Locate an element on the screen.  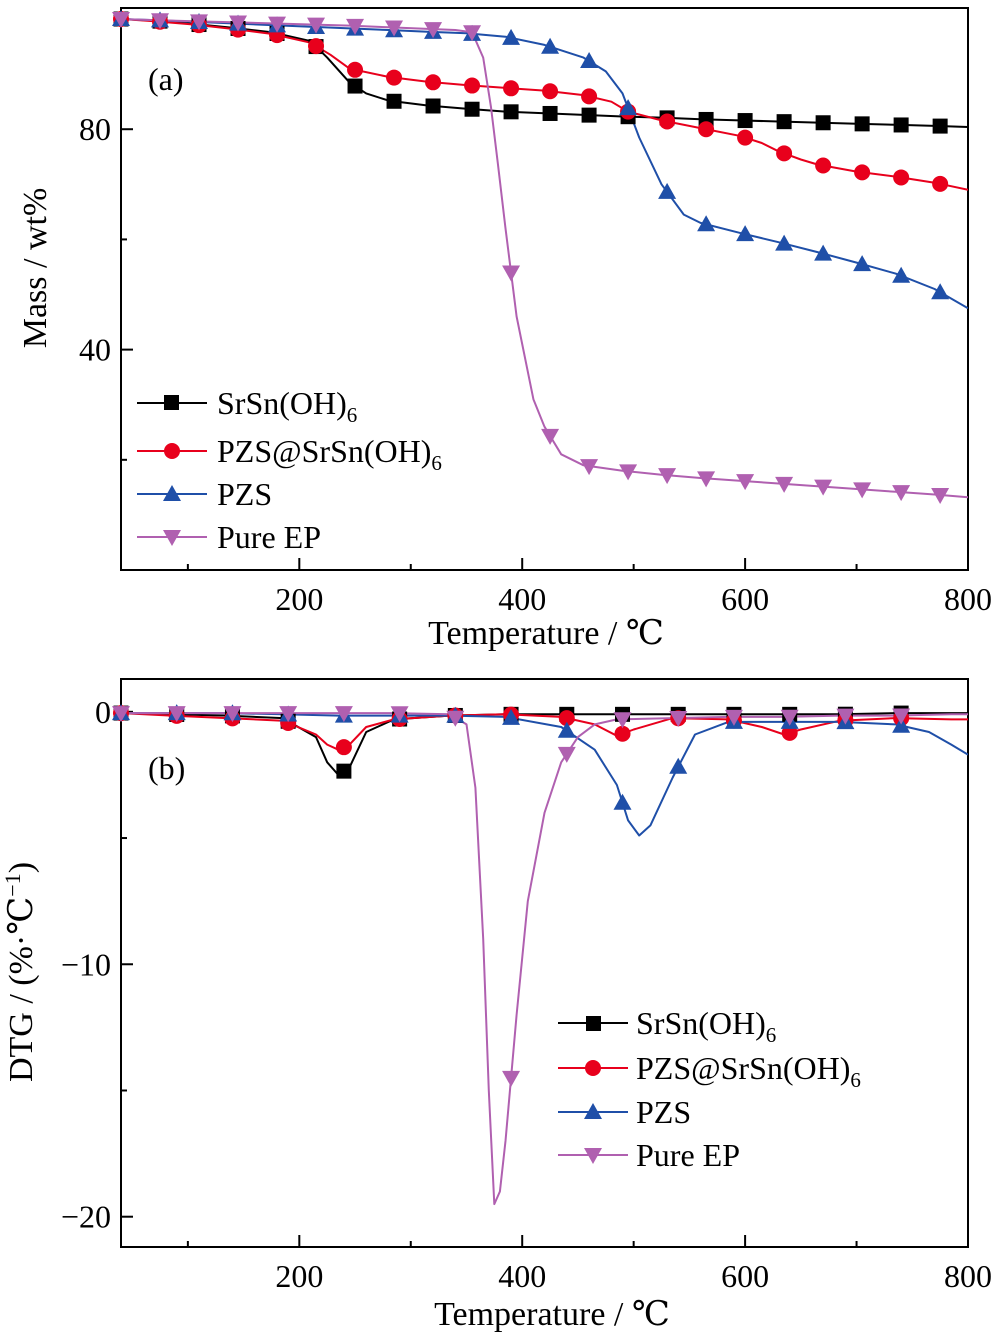
series-pzs-srsn-oh-6-marker-b is located at coordinates (343, 747).